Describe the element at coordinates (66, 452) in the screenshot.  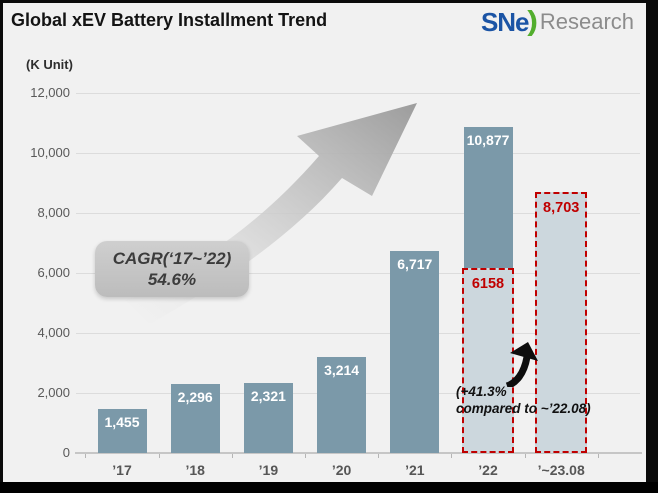
I see `y-axis-tick-label: 0` at that location.